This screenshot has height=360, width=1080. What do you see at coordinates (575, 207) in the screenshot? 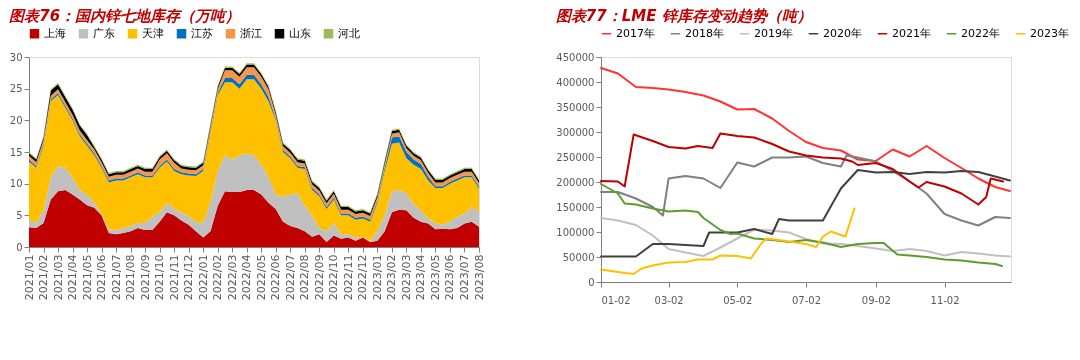
I see `y-tick-label: 150000` at bounding box center [575, 207].